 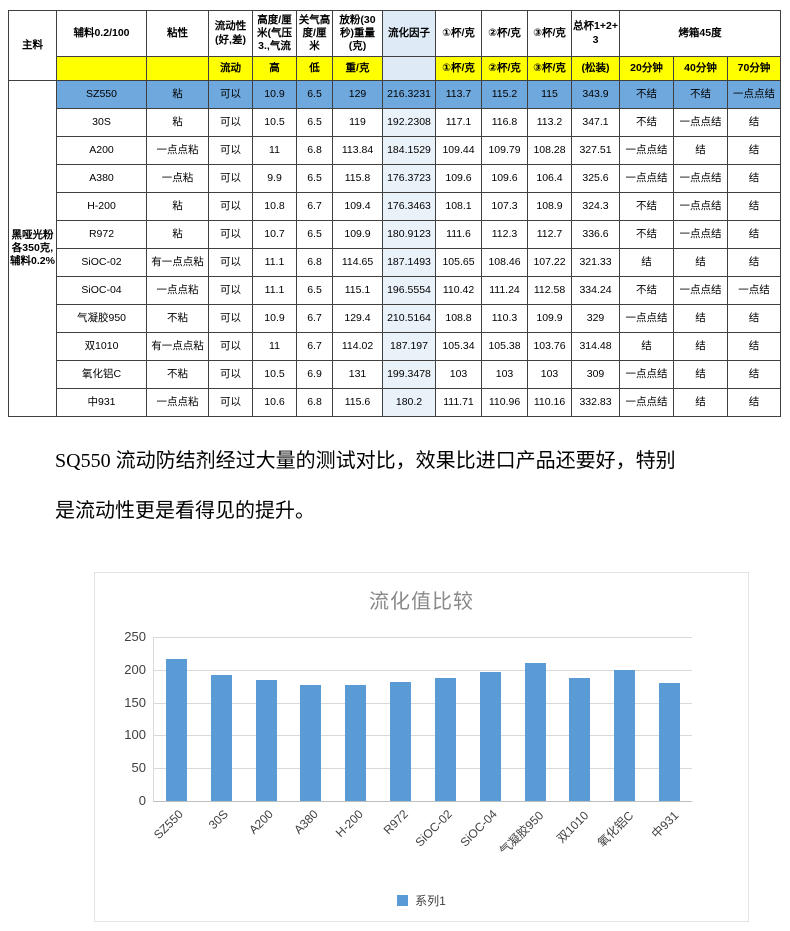 What do you see at coordinates (580, 739) in the screenshot?
I see `bar-双1010` at bounding box center [580, 739].